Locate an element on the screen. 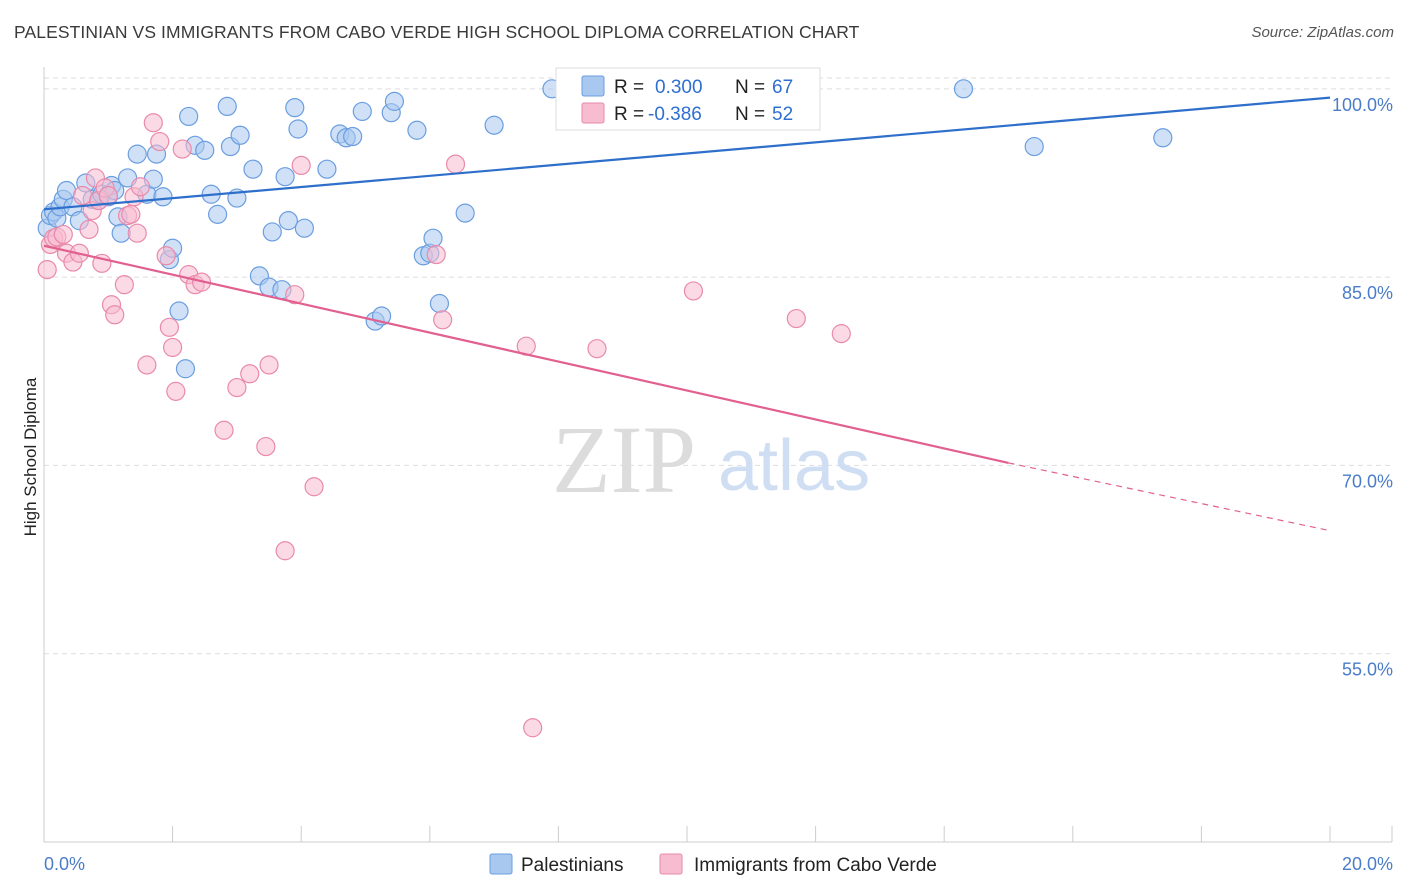 The width and height of the screenshot is (1406, 892). legend-r-value-1: 0.300 is located at coordinates (679, 87).